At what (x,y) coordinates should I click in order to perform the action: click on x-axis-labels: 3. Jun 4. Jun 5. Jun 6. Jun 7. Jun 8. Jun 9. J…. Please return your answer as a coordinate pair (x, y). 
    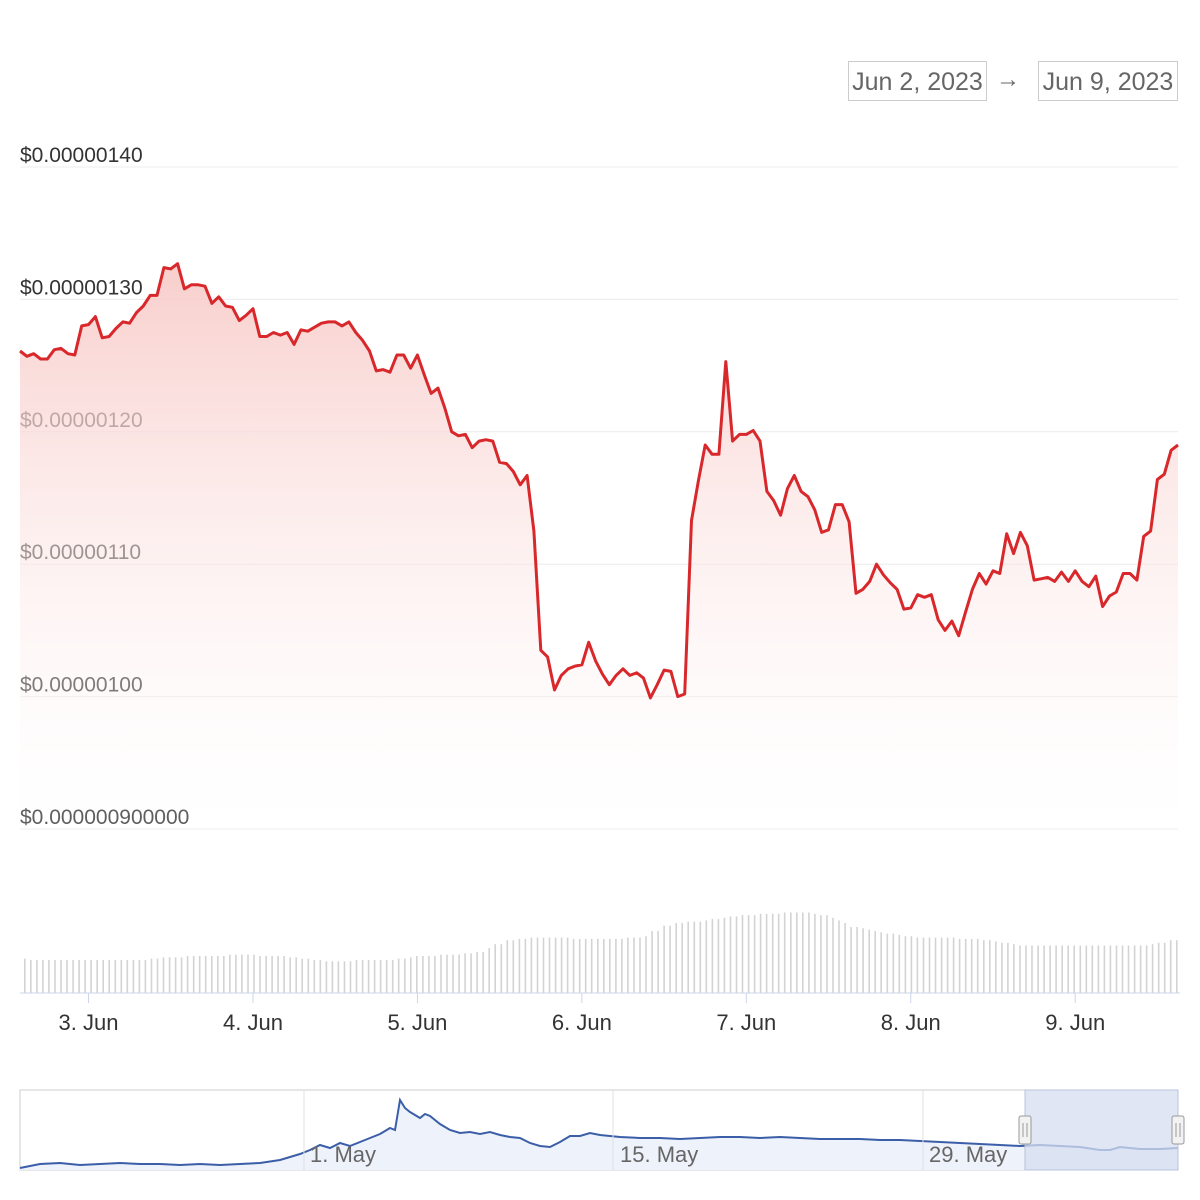
    Looking at the image, I should click on (582, 1014).